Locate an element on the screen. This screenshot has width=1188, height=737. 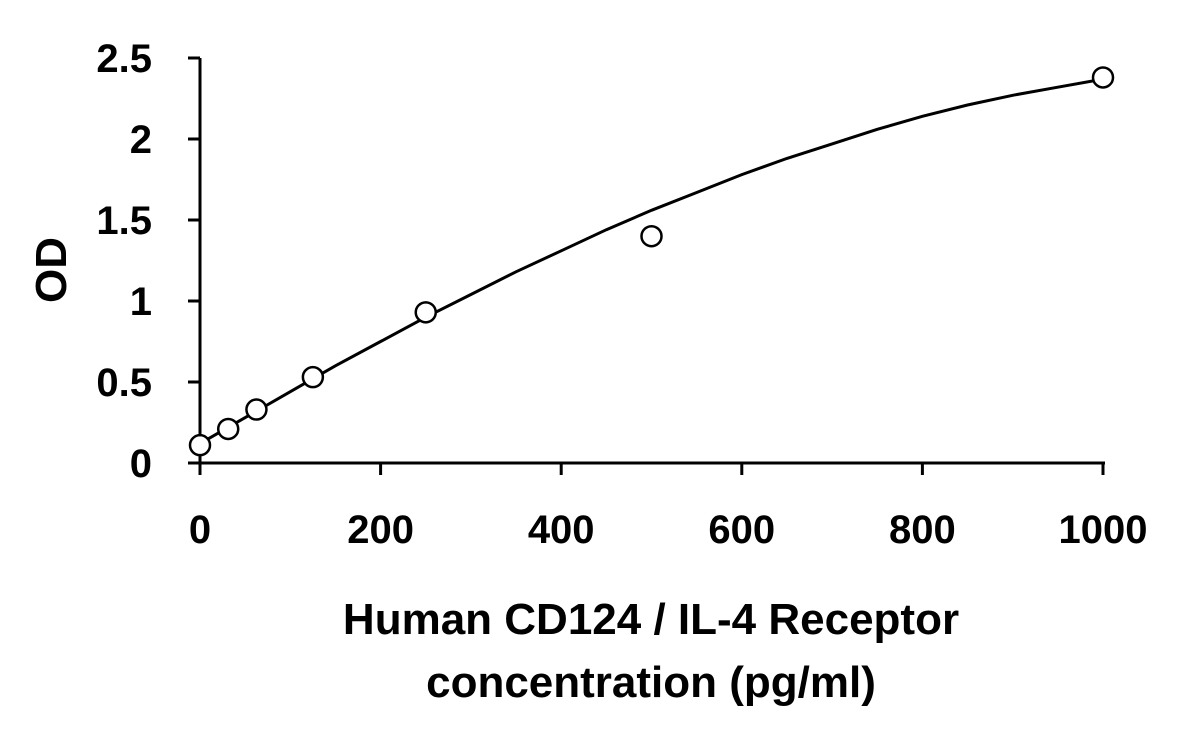
y-tick-label: 1 is located at coordinates (141, 302).